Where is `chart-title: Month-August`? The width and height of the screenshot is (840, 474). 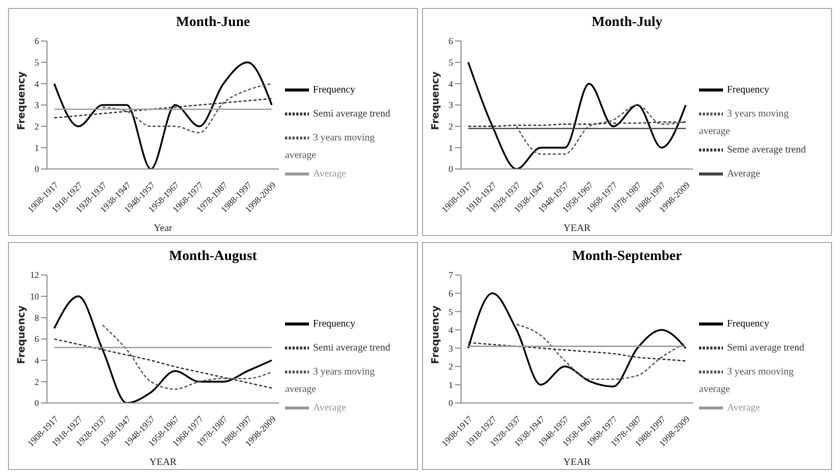 chart-title: Month-August is located at coordinates (213, 257).